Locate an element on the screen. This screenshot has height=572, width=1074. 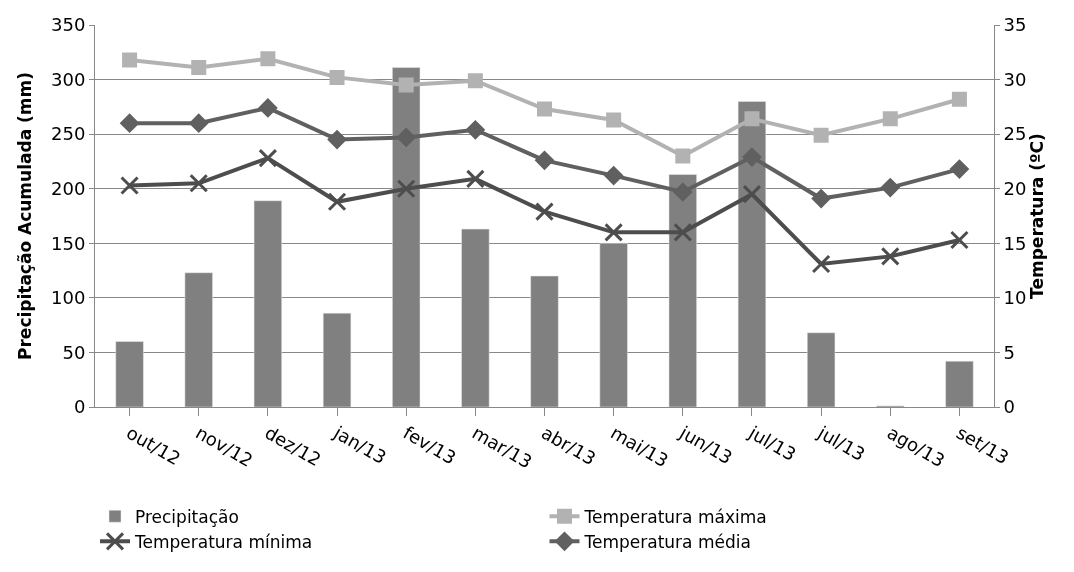
y2-tick-label: 20 is located at coordinates (1015, 189).